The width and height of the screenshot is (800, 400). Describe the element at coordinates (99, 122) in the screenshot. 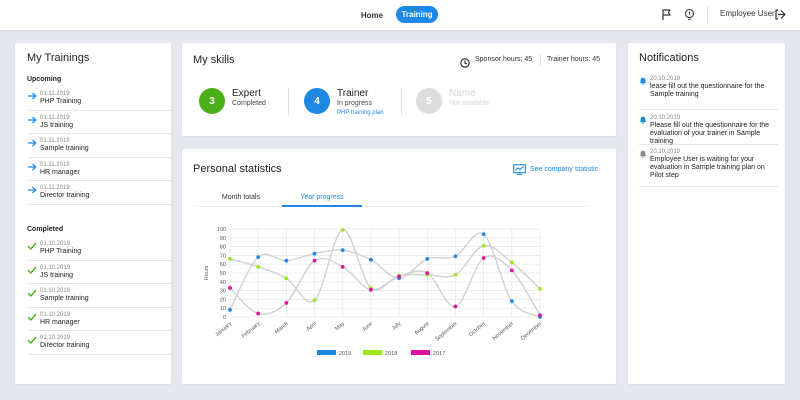

I see `training-list-item: 01.11.2019 JS training` at that location.